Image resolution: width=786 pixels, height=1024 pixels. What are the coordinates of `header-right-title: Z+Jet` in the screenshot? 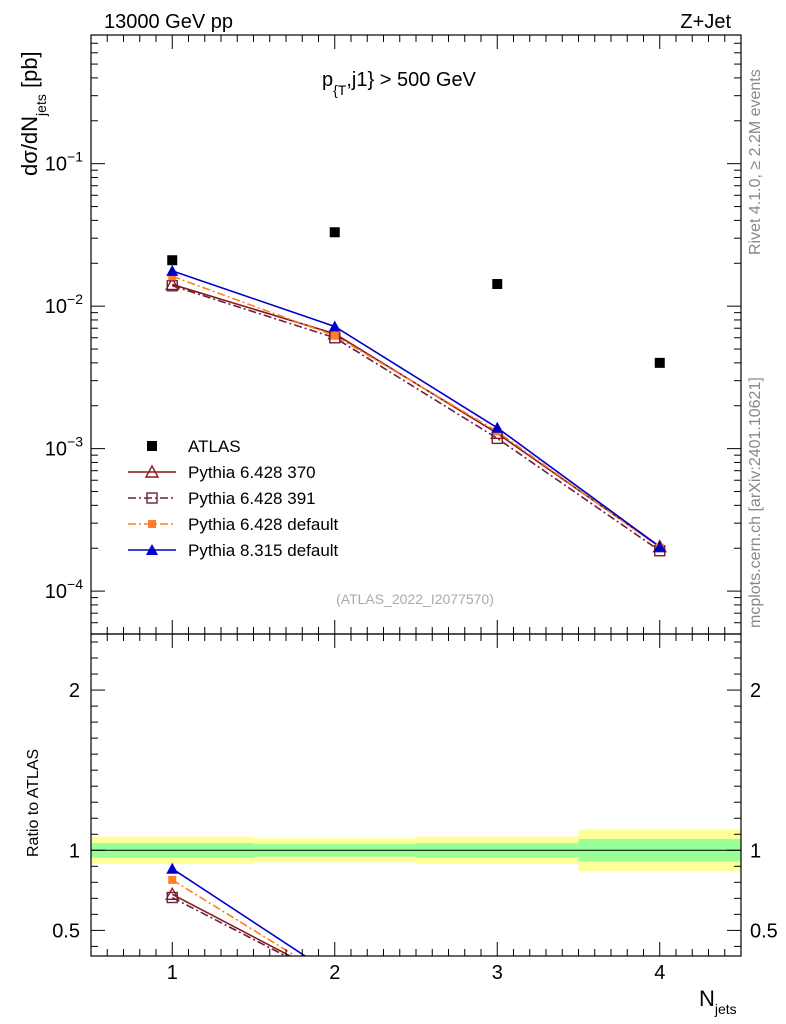 It's located at (705, 22).